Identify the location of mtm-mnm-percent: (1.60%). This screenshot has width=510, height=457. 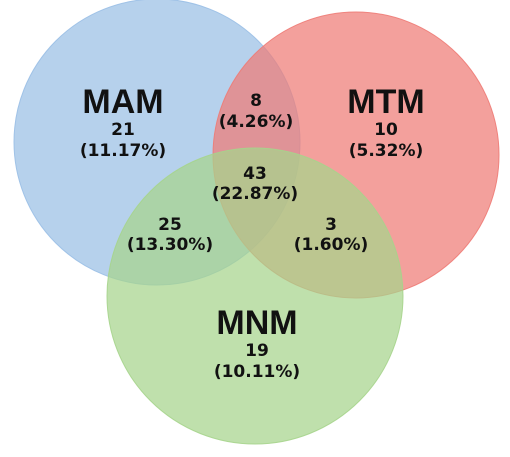
(331, 245).